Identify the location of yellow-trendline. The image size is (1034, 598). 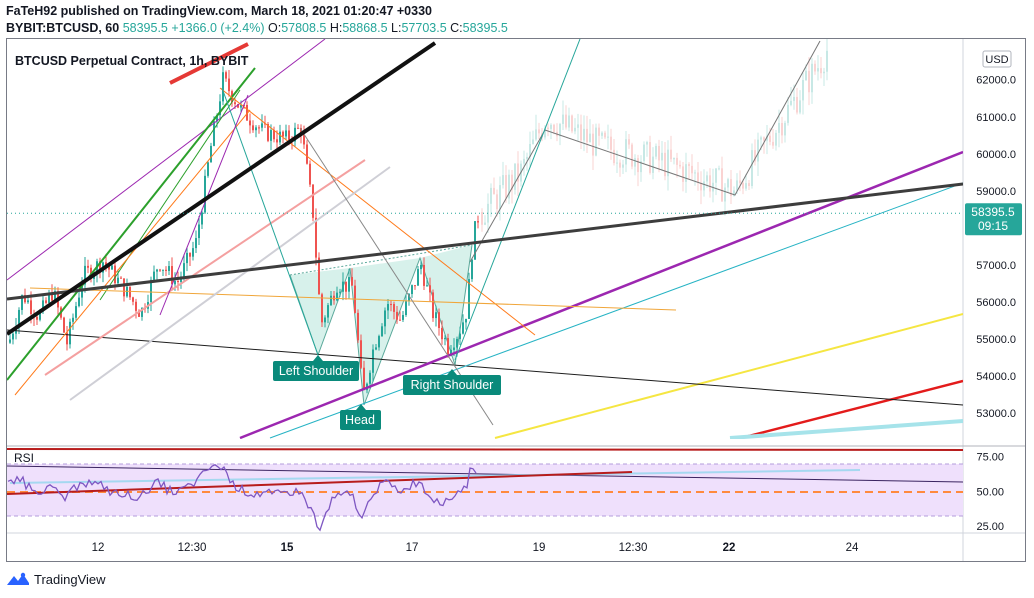
(728, 376).